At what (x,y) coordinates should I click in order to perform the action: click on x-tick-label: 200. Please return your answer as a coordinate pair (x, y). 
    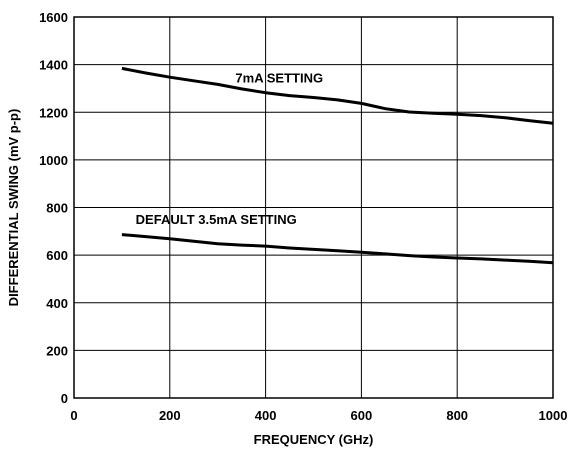
    Looking at the image, I should click on (170, 415).